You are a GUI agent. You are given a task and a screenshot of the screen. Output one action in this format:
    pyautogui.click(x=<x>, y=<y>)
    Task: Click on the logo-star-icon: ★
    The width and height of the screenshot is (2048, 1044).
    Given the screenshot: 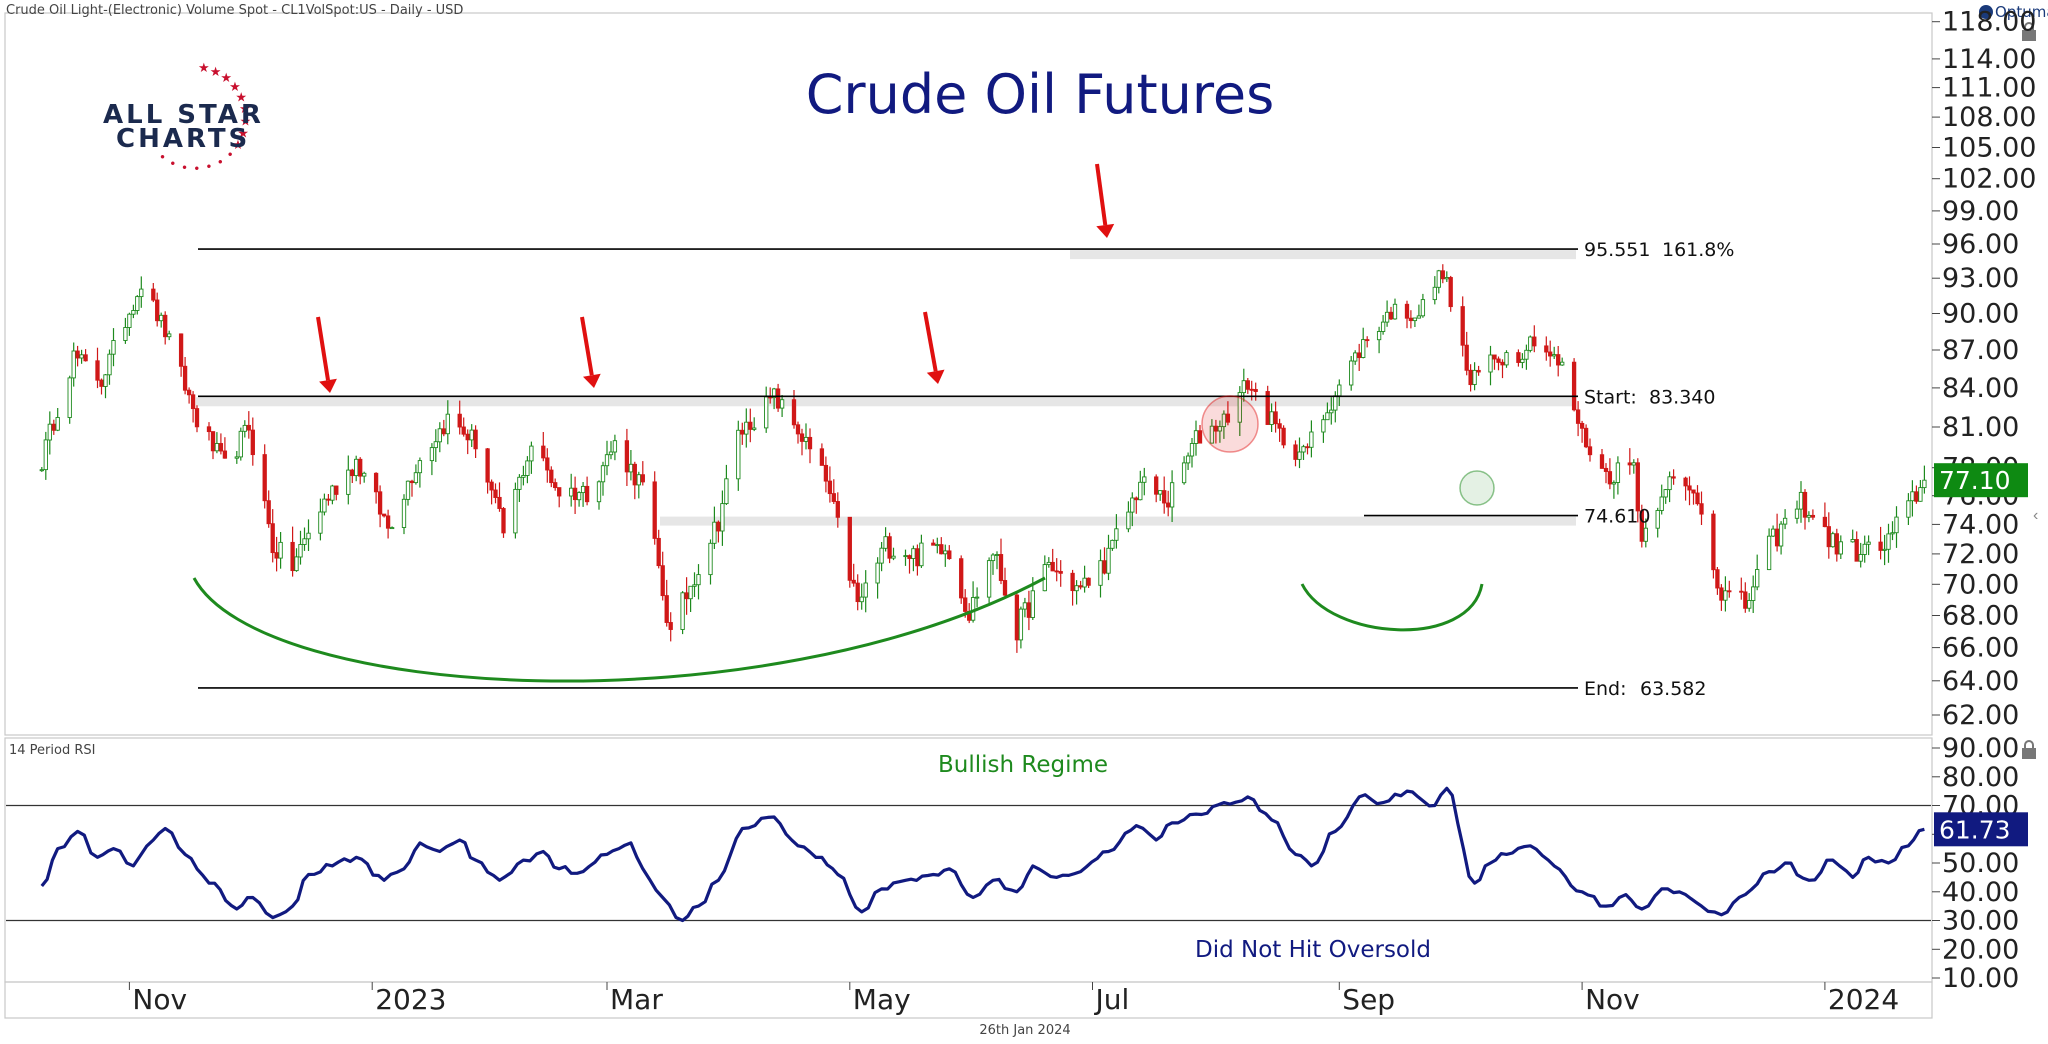 What is the action you would take?
    pyautogui.click(x=238, y=144)
    